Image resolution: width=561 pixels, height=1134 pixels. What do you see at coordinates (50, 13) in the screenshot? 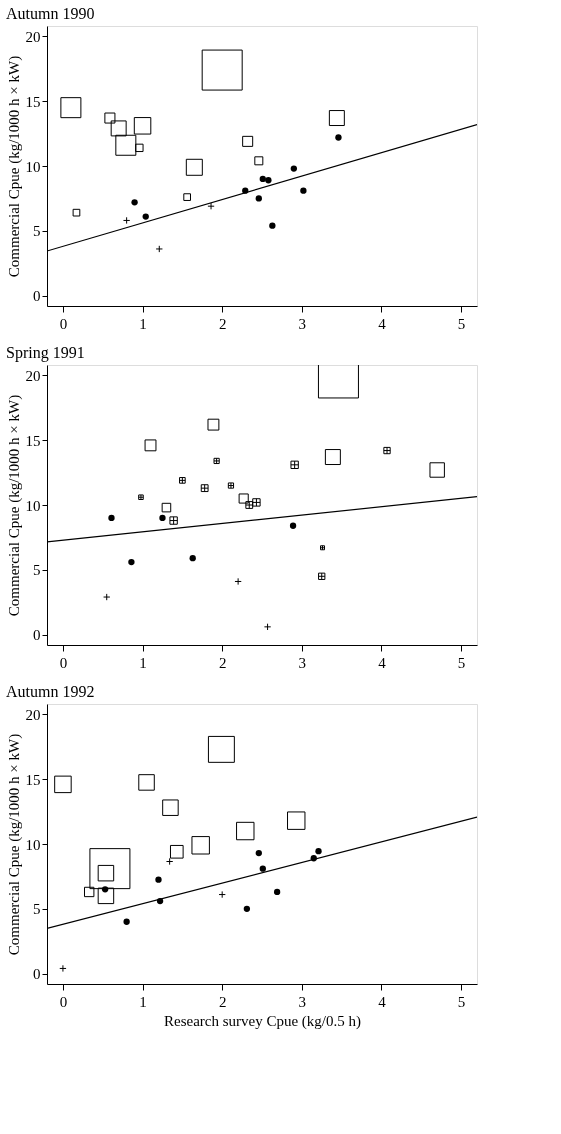
I see `chart-title: Autumn 1990` at bounding box center [50, 13].